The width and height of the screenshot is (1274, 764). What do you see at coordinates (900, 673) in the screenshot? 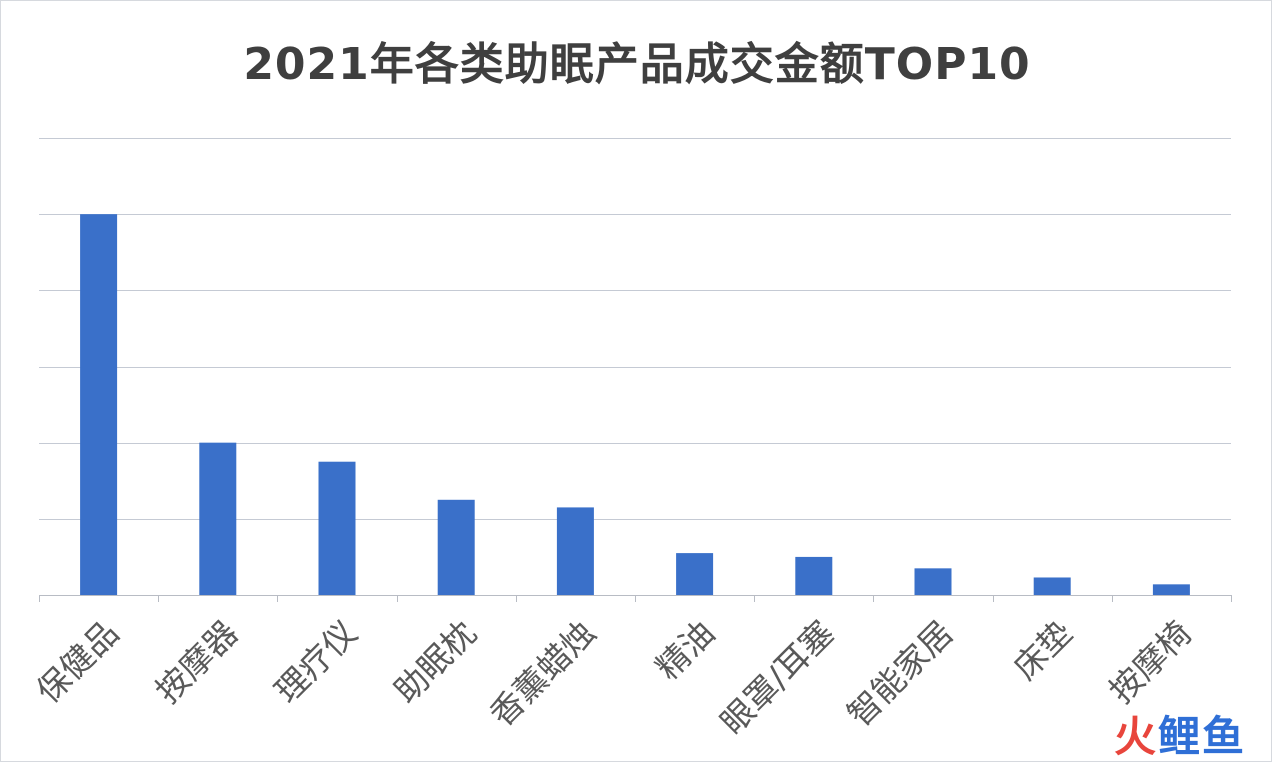
I see `x-tick-label: 智能家居` at bounding box center [900, 673].